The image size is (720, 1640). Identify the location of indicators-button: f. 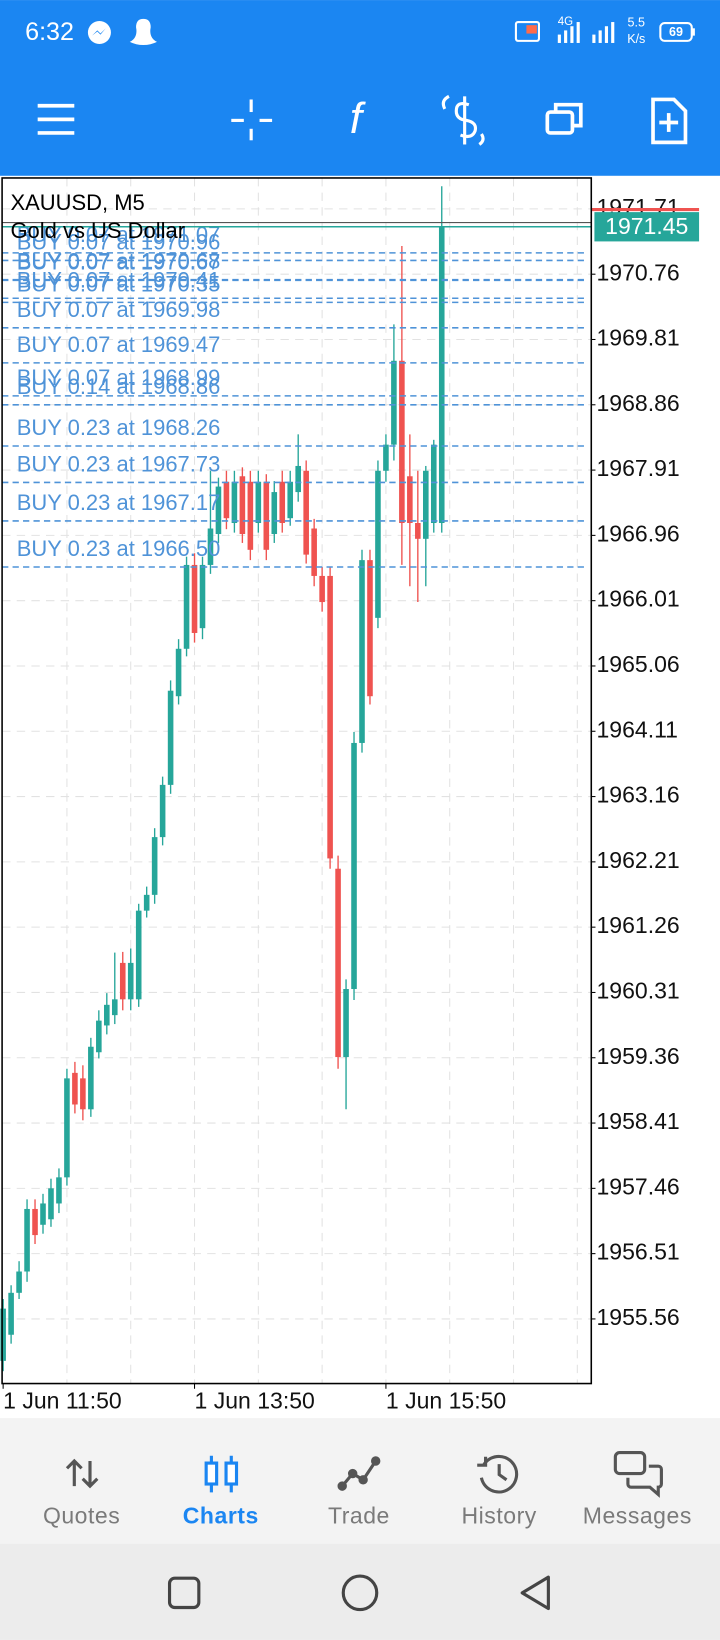
(358, 118).